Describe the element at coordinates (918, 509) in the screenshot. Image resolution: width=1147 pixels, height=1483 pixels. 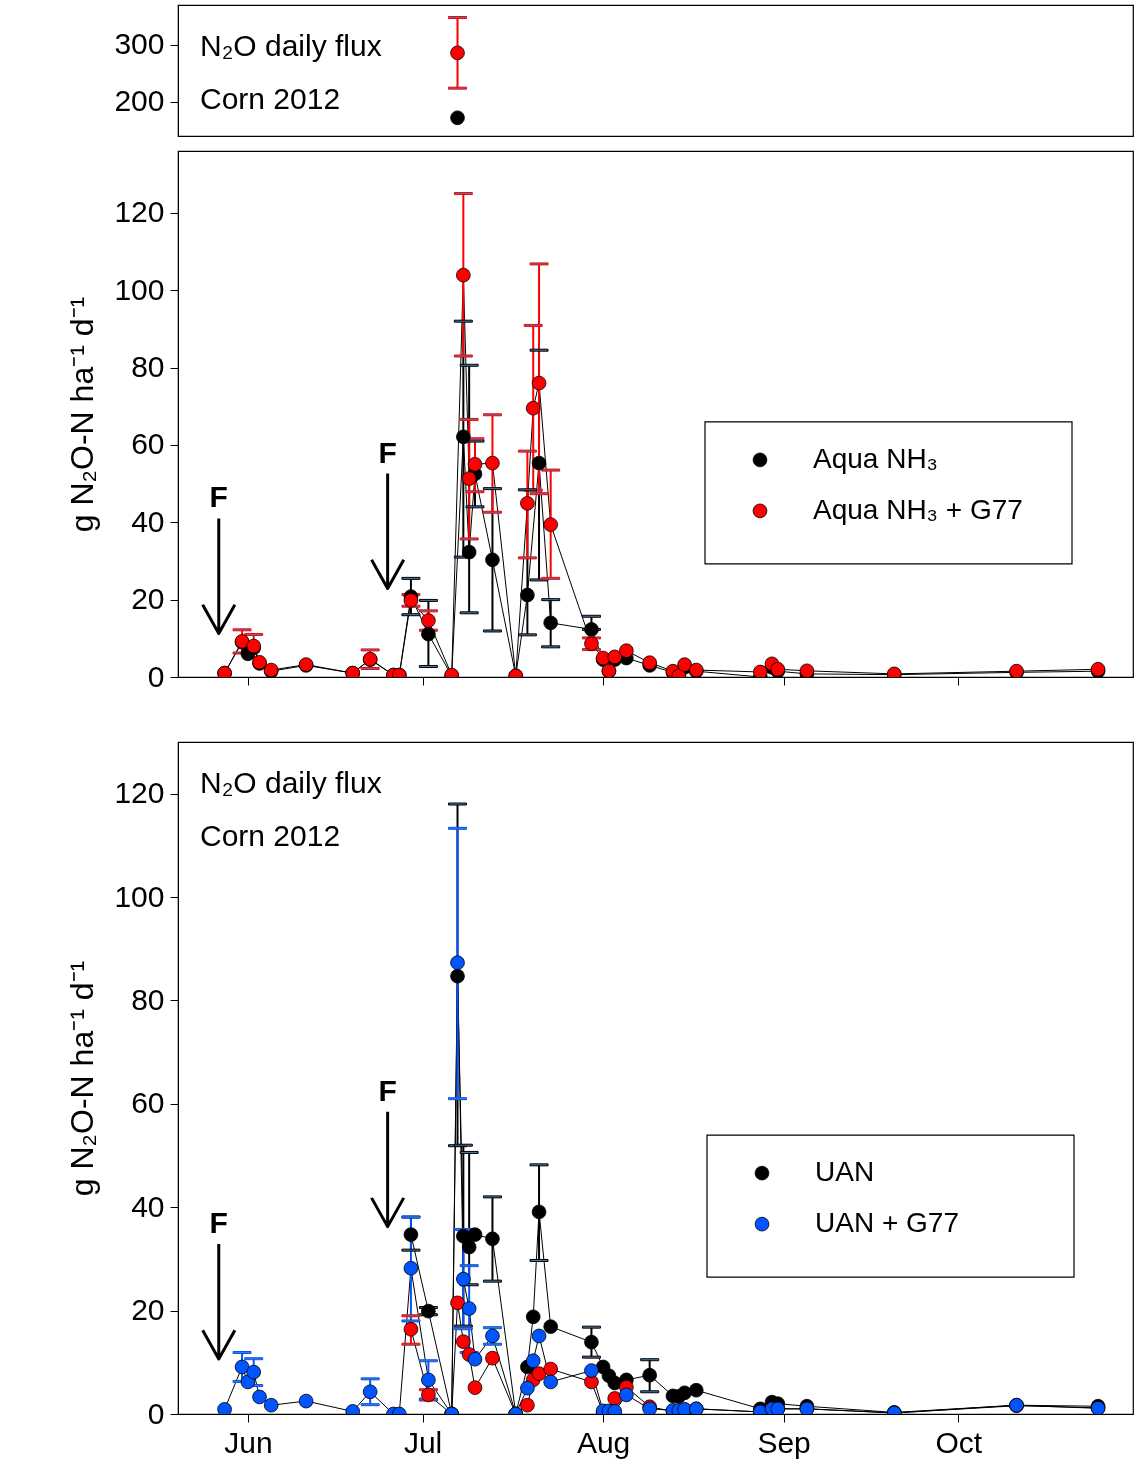
I see `legend-label: Aqua NH₃ + G77` at that location.